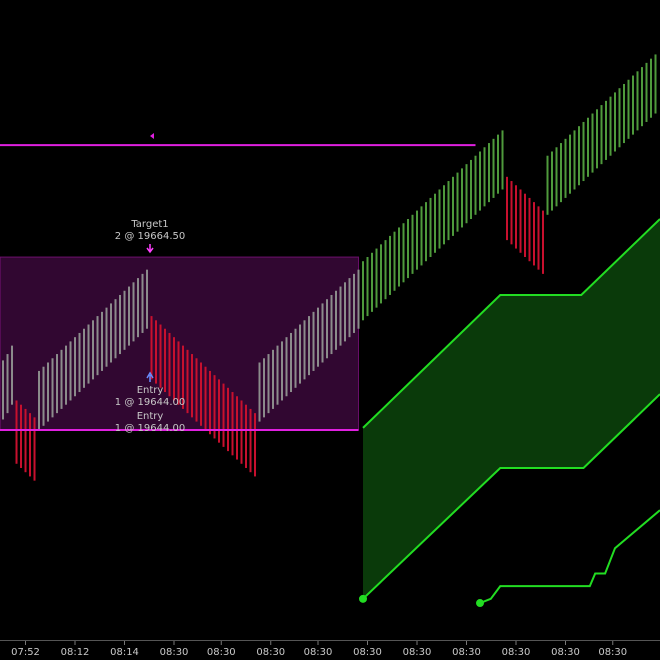  What do you see at coordinates (150, 376) in the screenshot?
I see `entry-arrow` at bounding box center [150, 376].